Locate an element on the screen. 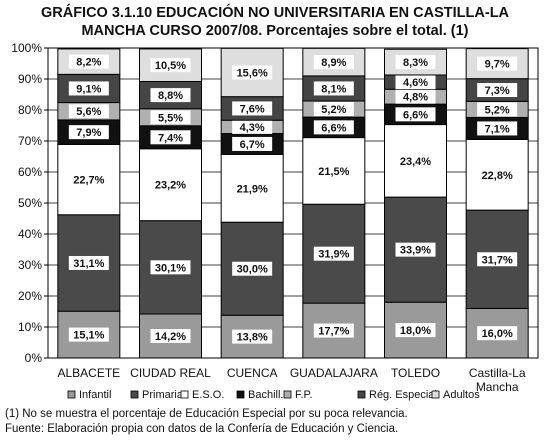 Image resolution: width=550 pixels, height=444 pixels. legend-label: Primaria is located at coordinates (163, 395).